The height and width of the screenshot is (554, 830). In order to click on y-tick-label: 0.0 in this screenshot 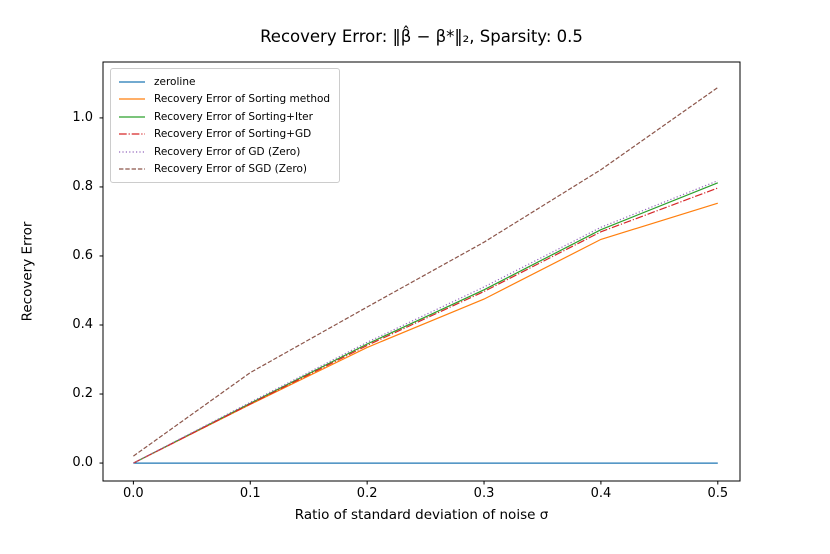, I will do `click(82, 463)`.